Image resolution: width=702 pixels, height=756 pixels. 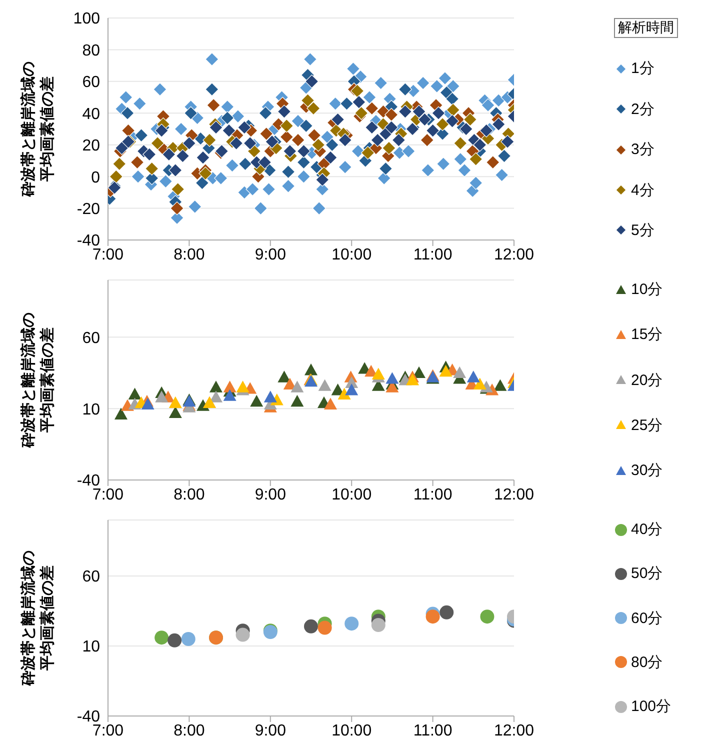 What do you see at coordinates (647, 380) in the screenshot?
I see `legend-label: 20分` at bounding box center [647, 380].